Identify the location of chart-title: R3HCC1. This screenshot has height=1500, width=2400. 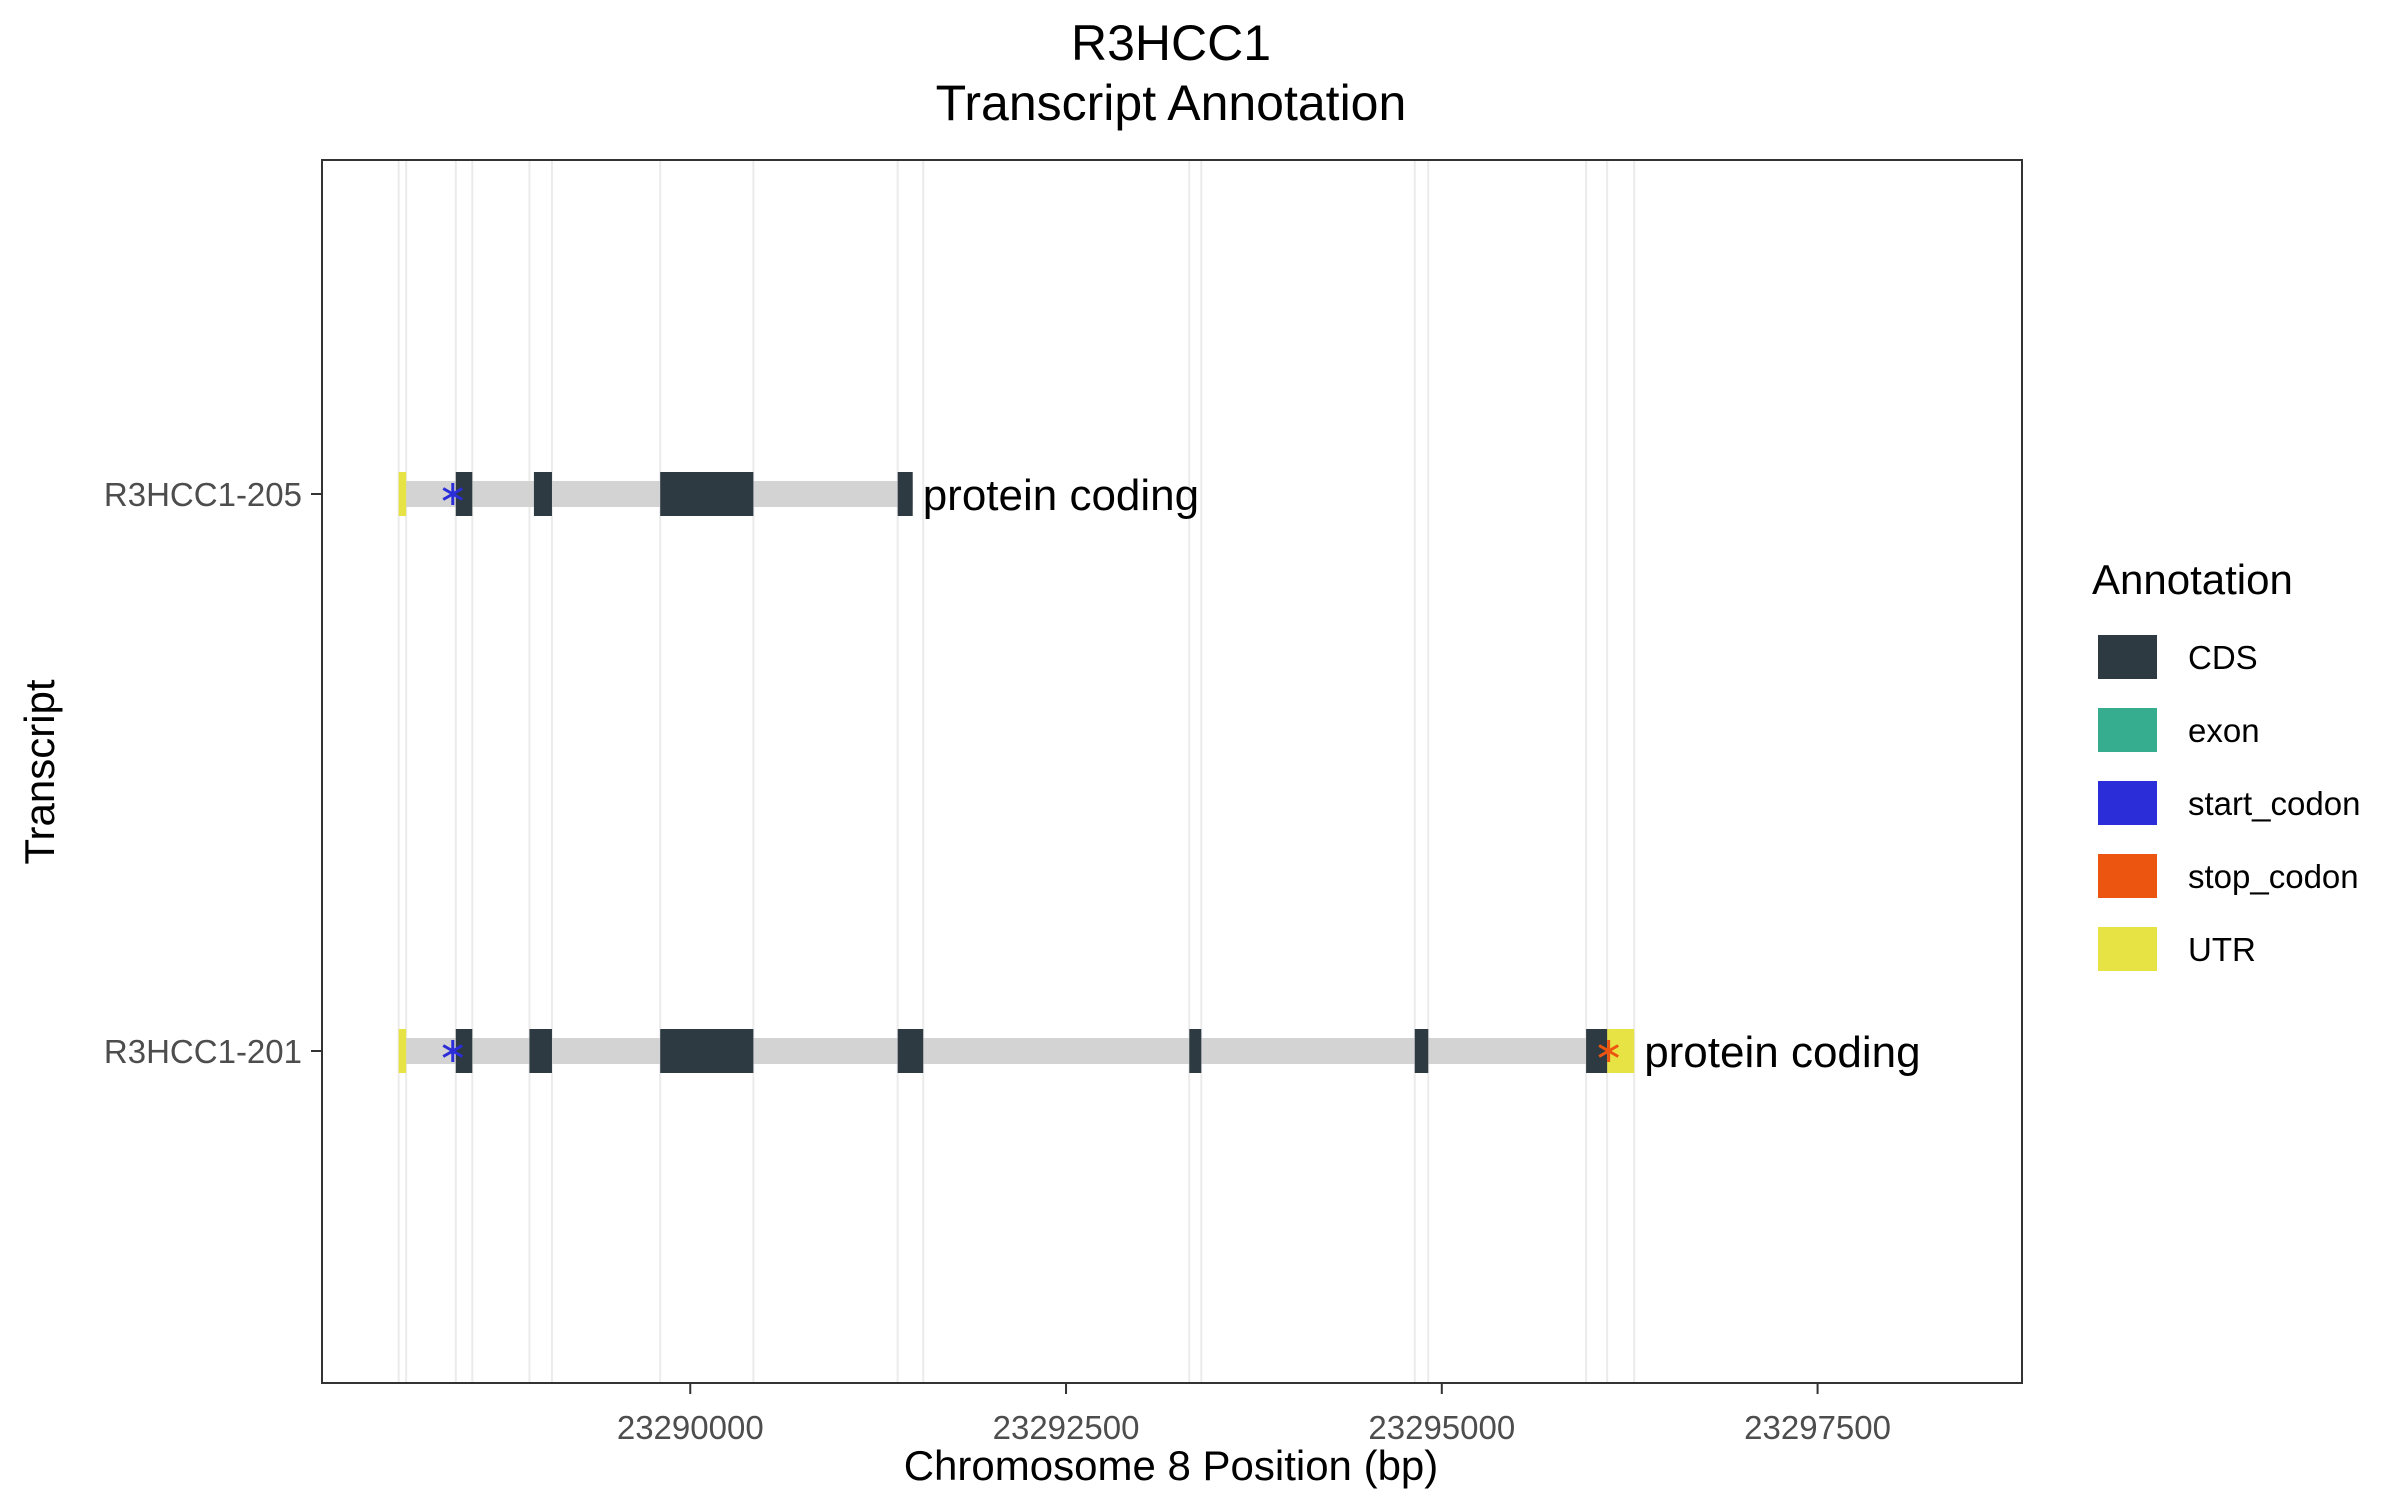
(1171, 43).